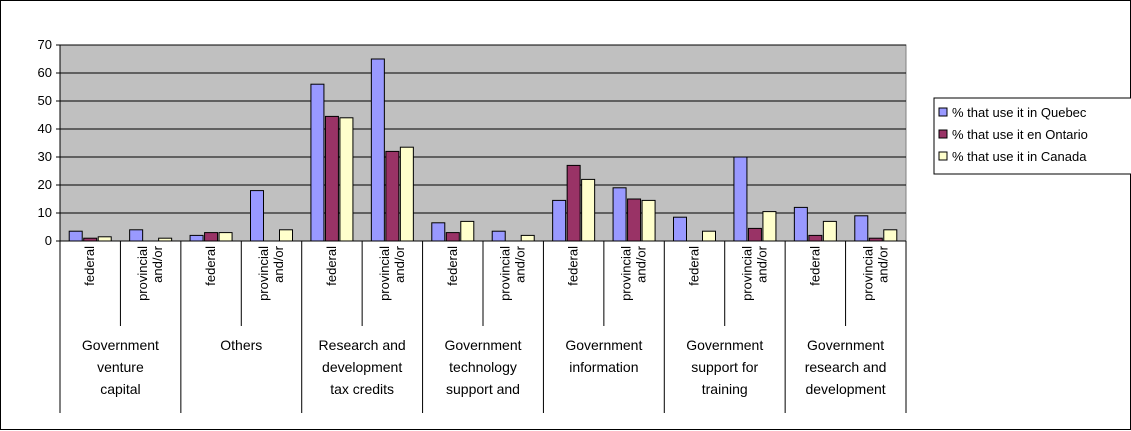  Describe the element at coordinates (45, 156) in the screenshot. I see `y-tick-label: 30` at that location.